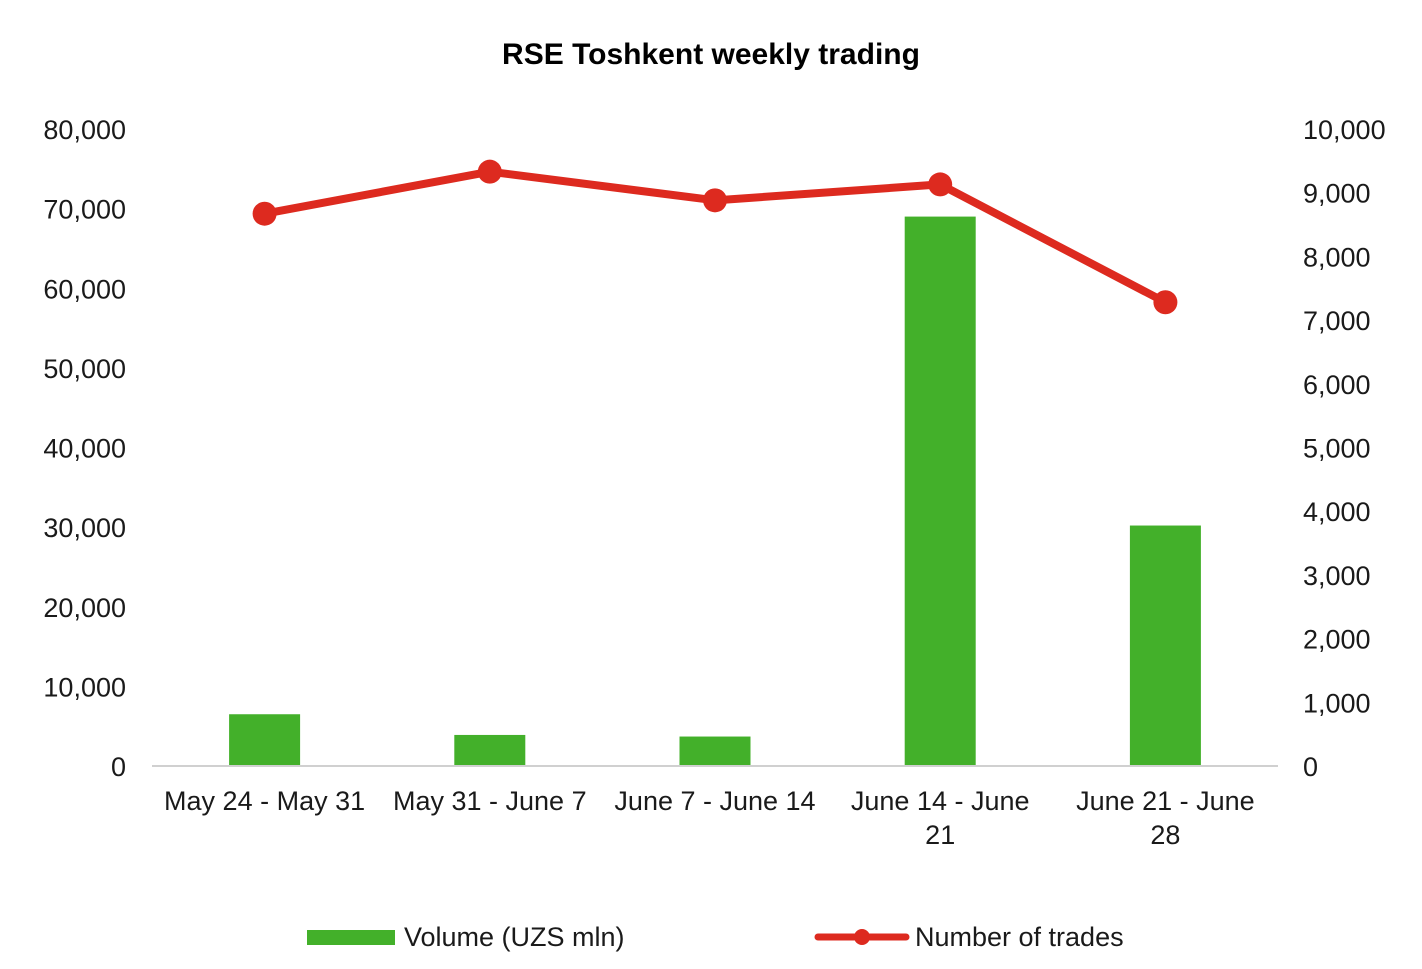  I want to click on left-y-tick-label: 20,000, so click(84, 608).